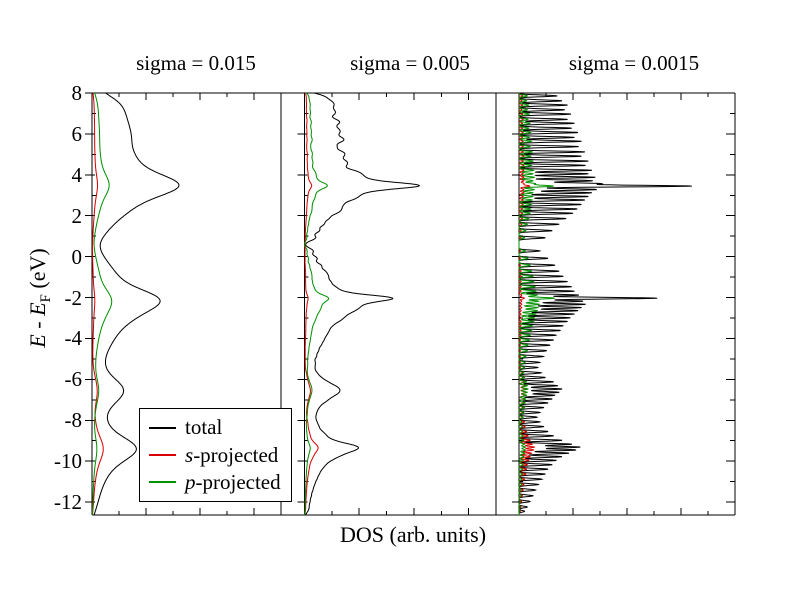 This screenshot has width=792, height=612. What do you see at coordinates (73, 420) in the screenshot?
I see `y-tick-label: -8` at bounding box center [73, 420].